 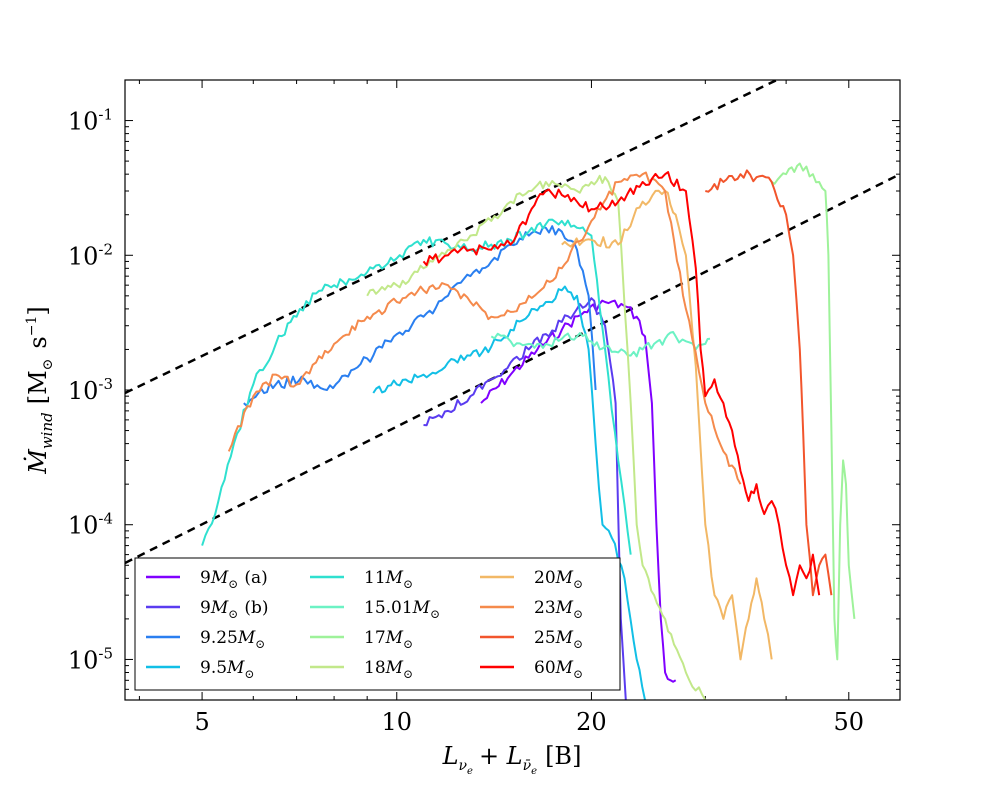 What do you see at coordinates (512, 759) in the screenshot?
I see `x-axis-label: Lνe+ Lν̄e[B]` at bounding box center [512, 759].